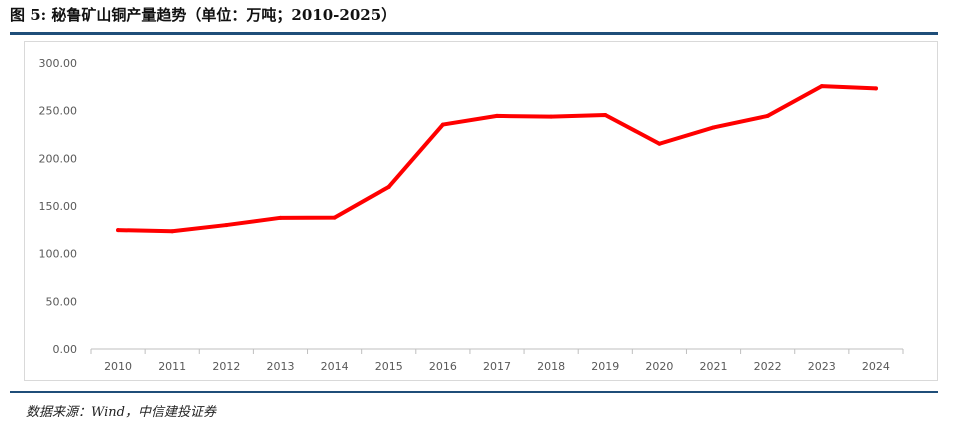 The image size is (960, 427). I want to click on x-tick-label: 2013, so click(280, 366).